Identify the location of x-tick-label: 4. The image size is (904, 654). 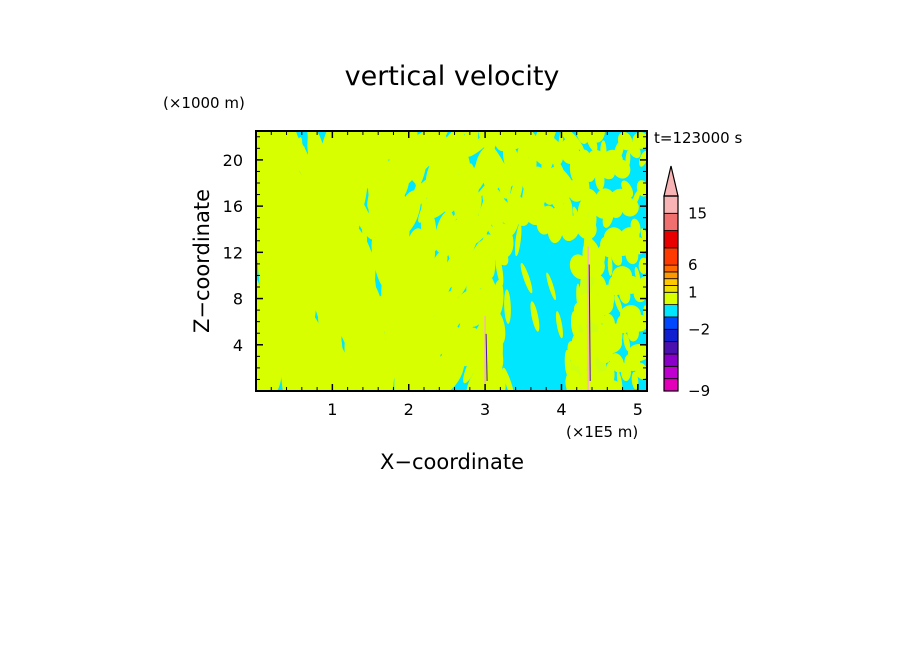
(561, 409).